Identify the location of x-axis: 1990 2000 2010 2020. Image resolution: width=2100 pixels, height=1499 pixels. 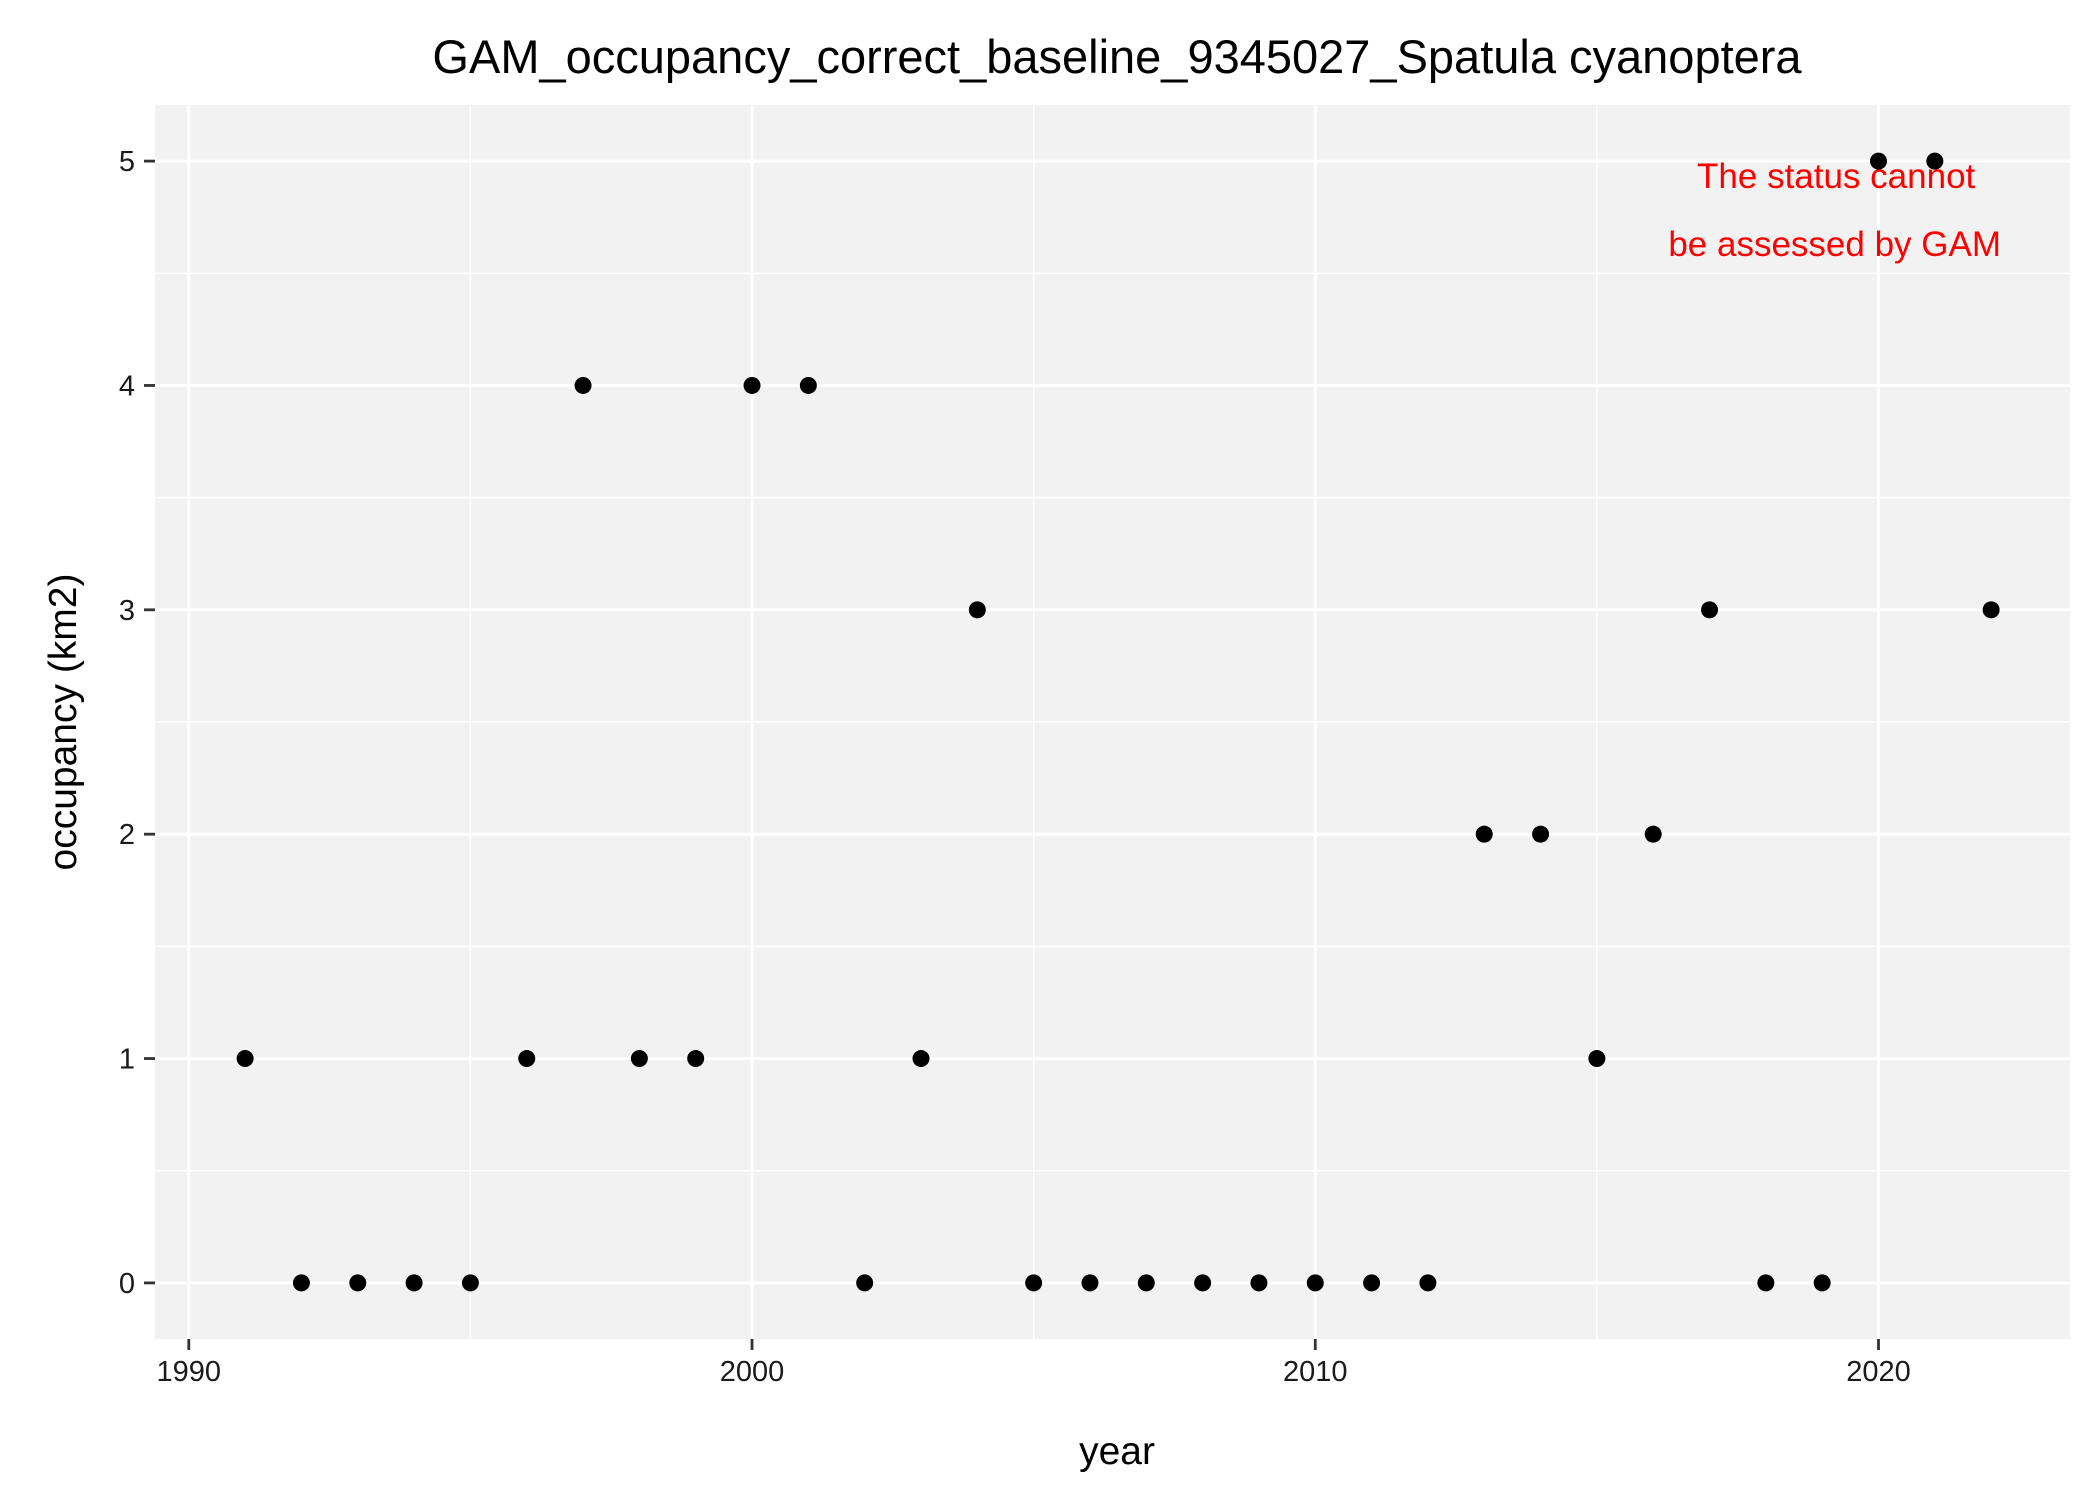
(1034, 1363).